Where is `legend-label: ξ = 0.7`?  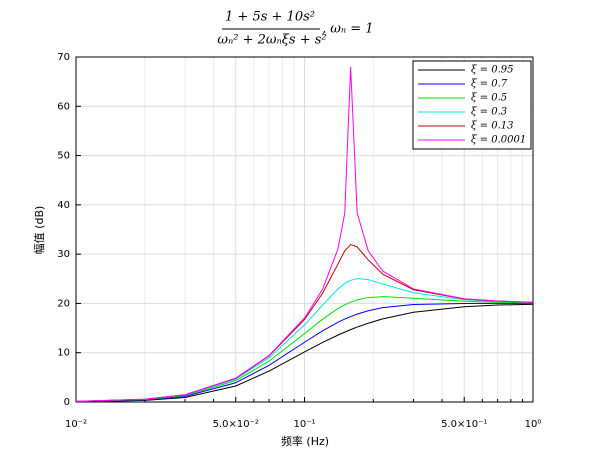 legend-label: ξ = 0.7 is located at coordinates (489, 84).